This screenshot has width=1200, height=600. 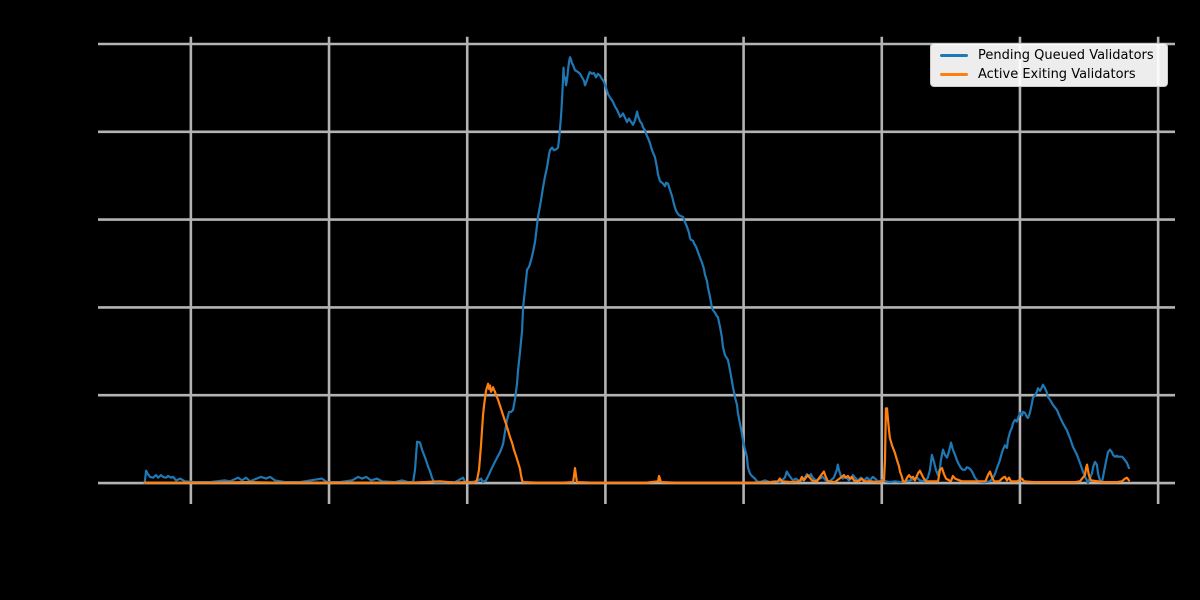 I want to click on legend-entry-active-exiting: Active Exiting Validators, so click(x=1053, y=74).